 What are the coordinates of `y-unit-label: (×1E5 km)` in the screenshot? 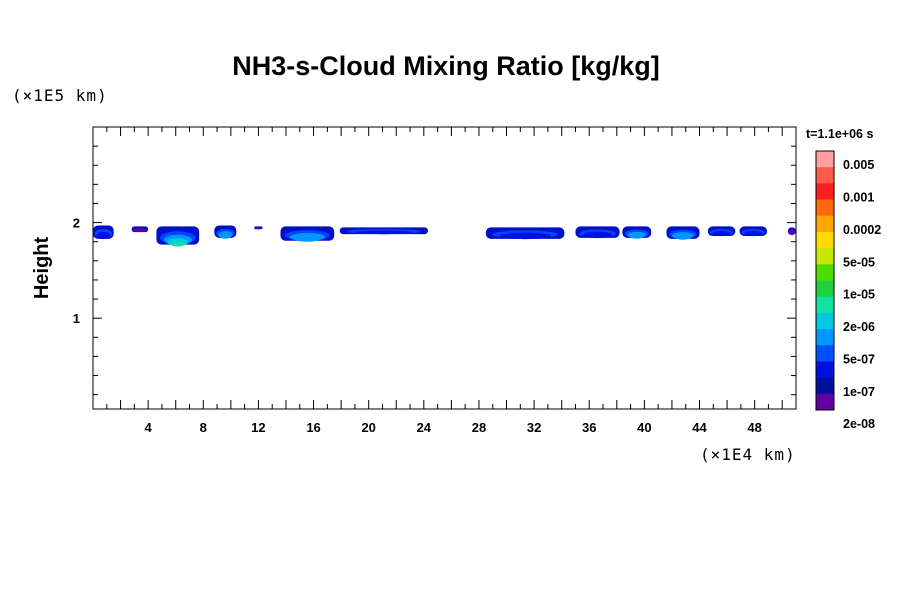 It's located at (60, 95).